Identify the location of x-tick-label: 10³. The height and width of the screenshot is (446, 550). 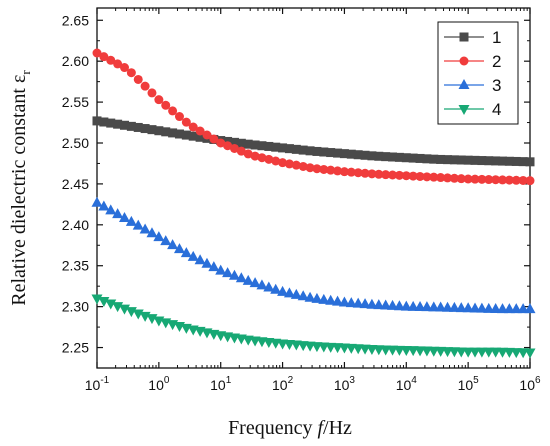
(345, 384).